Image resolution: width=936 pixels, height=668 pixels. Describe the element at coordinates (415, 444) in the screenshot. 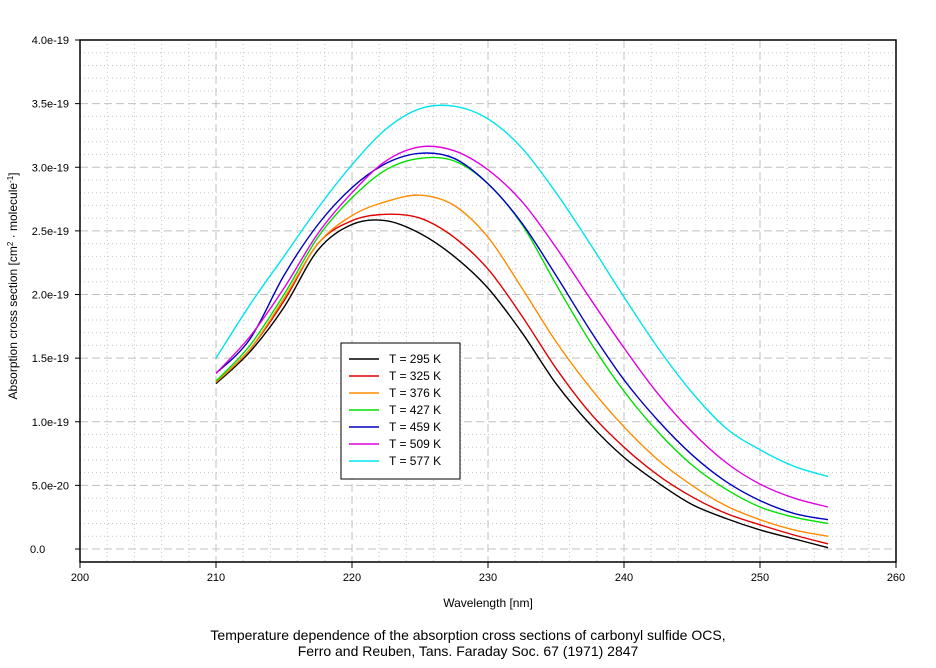

I see `legend-label: T = 509 K` at that location.